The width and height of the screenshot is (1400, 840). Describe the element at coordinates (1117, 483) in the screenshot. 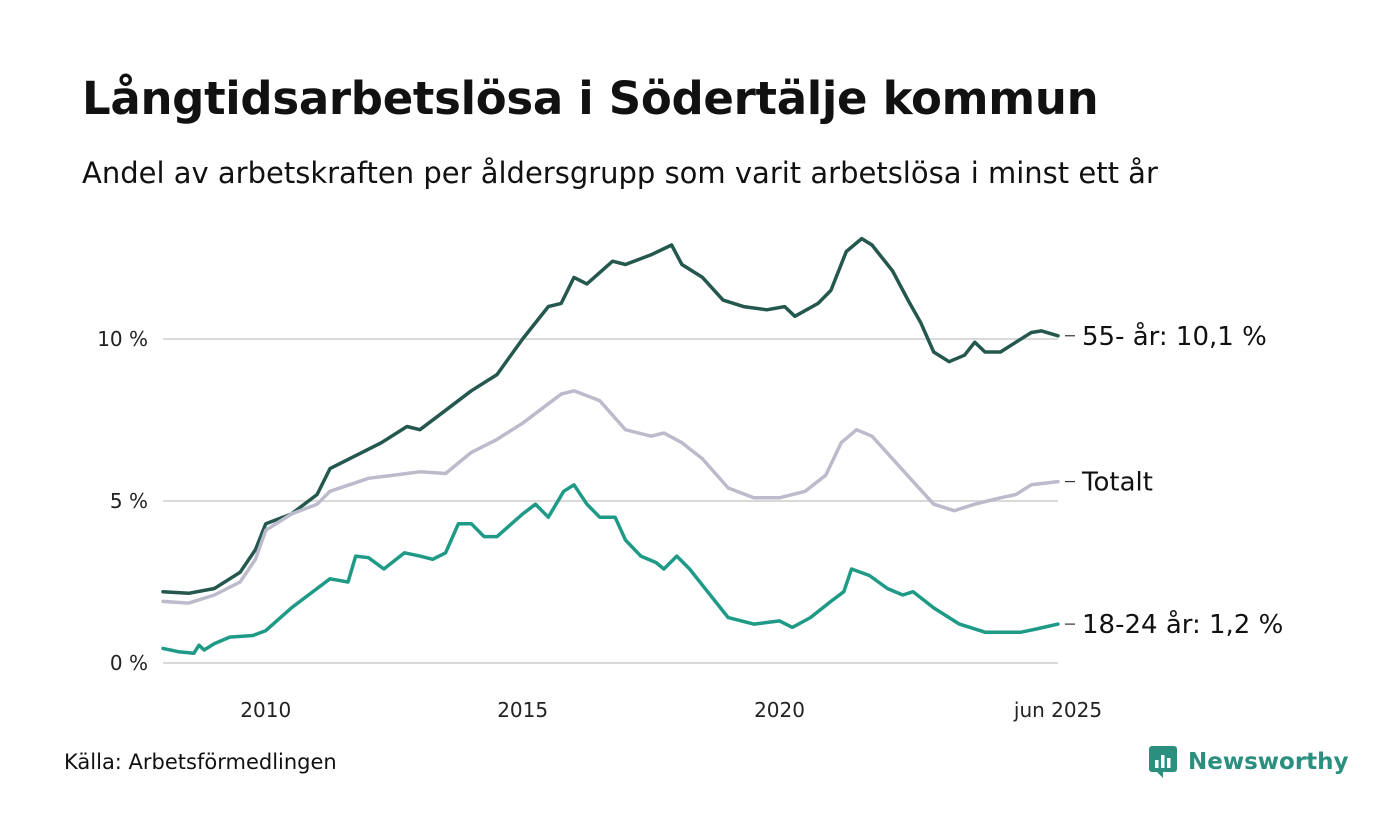

I see `series-end-label-total: Totalt` at that location.